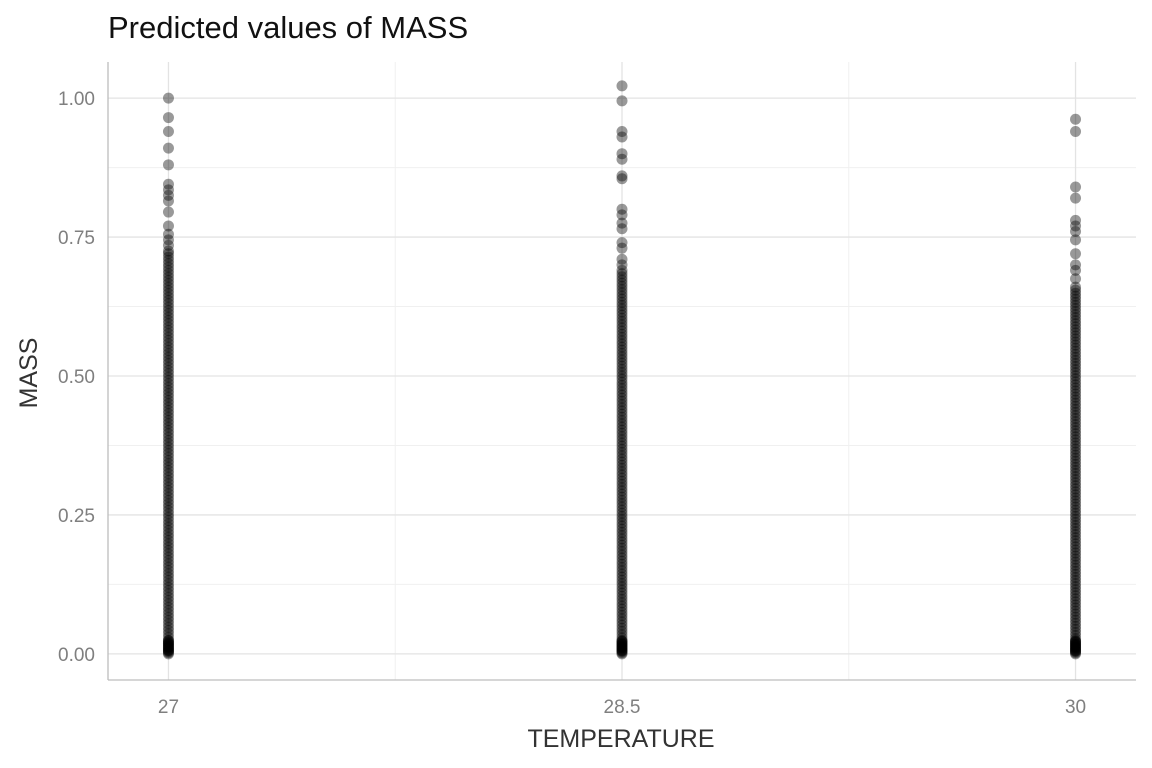 The height and width of the screenshot is (768, 1152). What do you see at coordinates (76, 238) in the screenshot?
I see `y-tick-label: 0.75` at bounding box center [76, 238].